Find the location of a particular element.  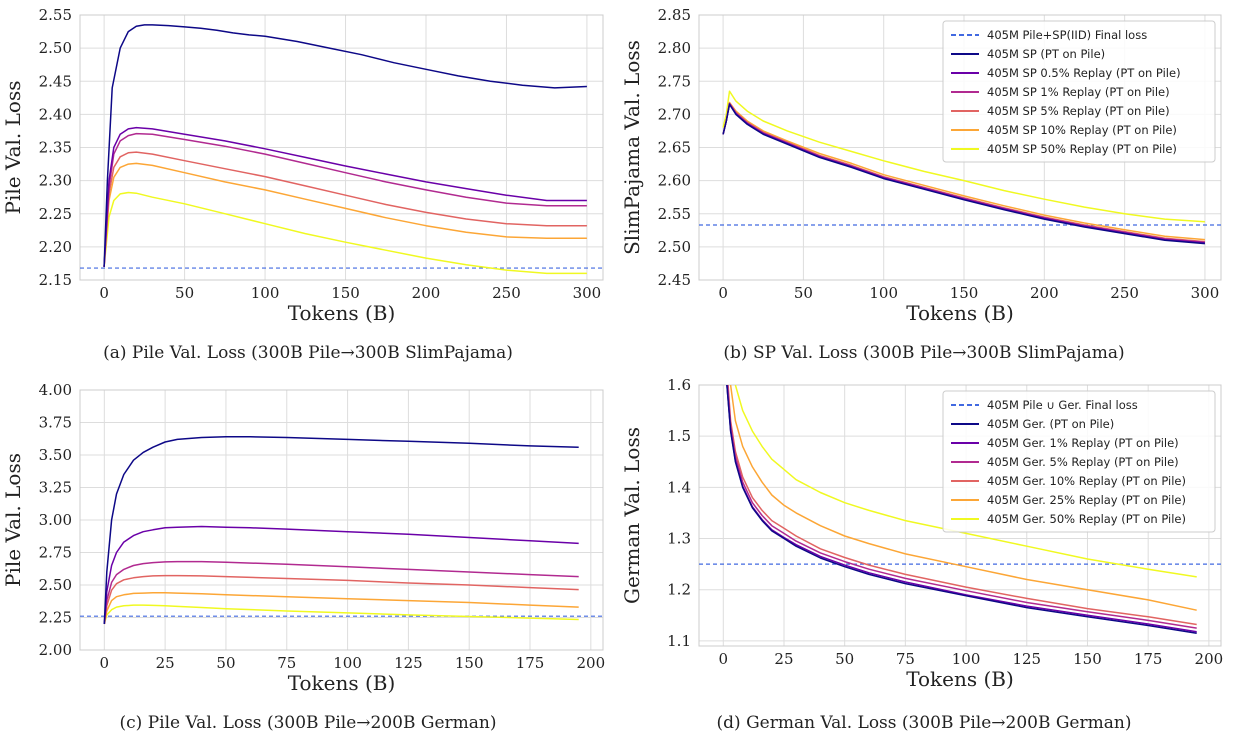

legend-label: 405M Ger. 10% Replay (PT on Pile) is located at coordinates (1086, 481).